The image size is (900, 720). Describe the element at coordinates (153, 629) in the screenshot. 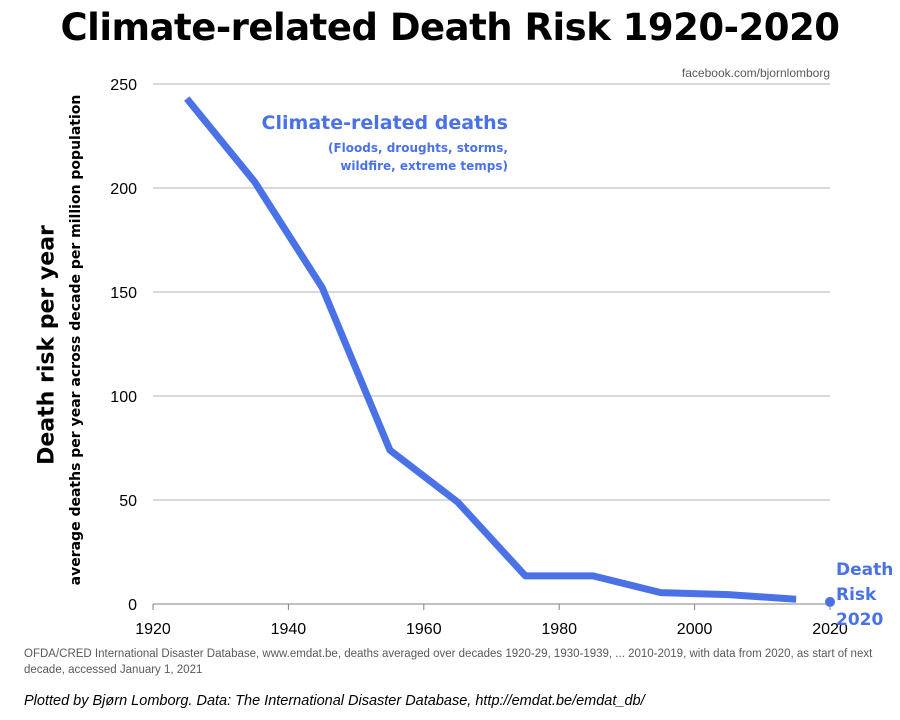

I see `x-tick-label-1920: 1920` at that location.